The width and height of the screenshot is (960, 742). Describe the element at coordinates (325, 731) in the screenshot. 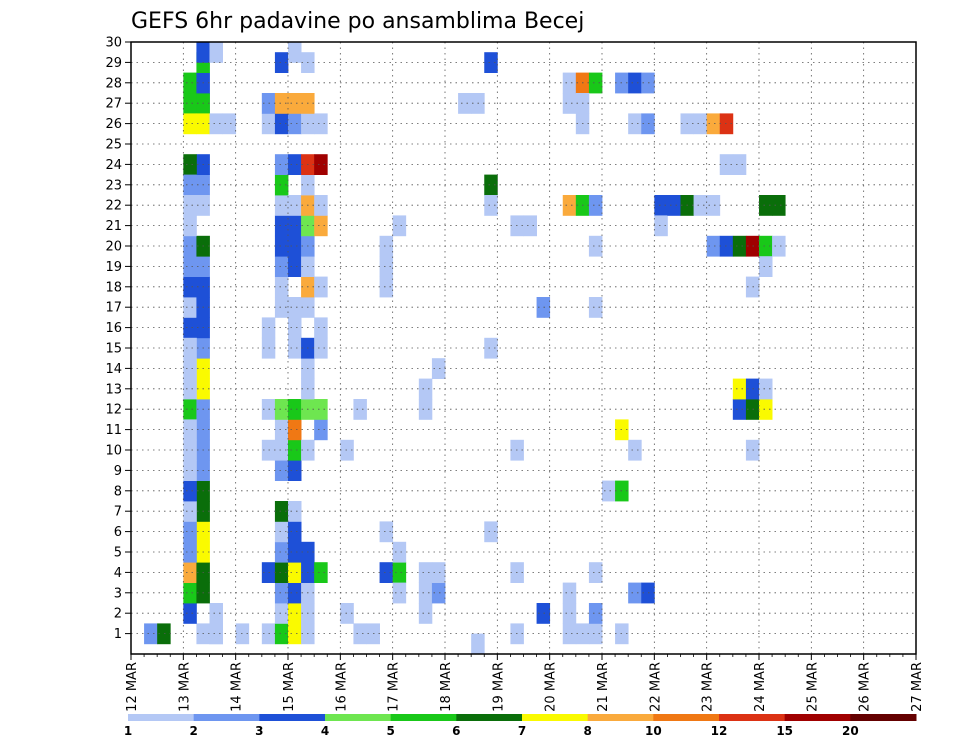

I see `colorbar-label: 4` at that location.